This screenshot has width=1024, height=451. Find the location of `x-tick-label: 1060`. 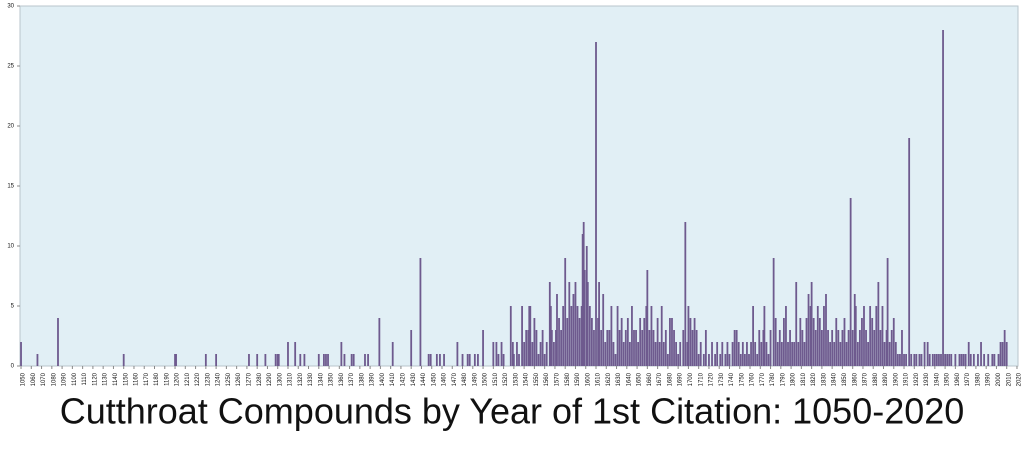

x-tick-label: 1060 is located at coordinates (34, 379).